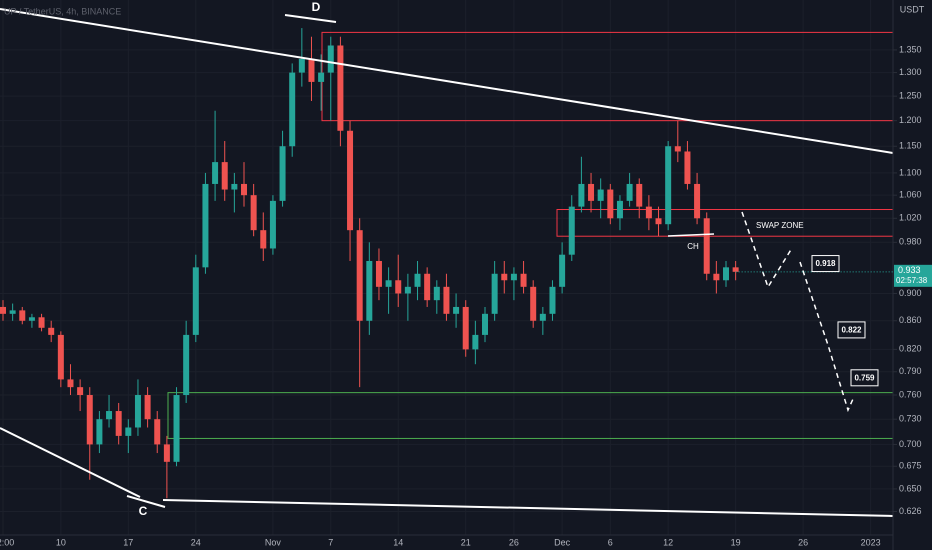 The image size is (932, 550). What do you see at coordinates (693, 246) in the screenshot?
I see `annotation: CH` at bounding box center [693, 246].